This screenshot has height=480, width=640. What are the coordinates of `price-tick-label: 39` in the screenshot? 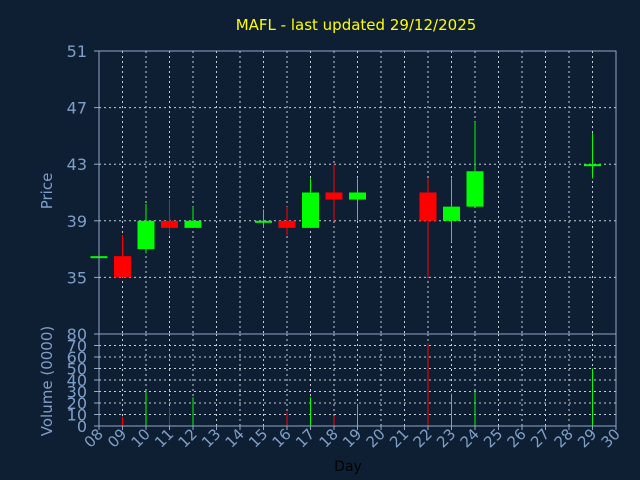 It's located at (77, 221).